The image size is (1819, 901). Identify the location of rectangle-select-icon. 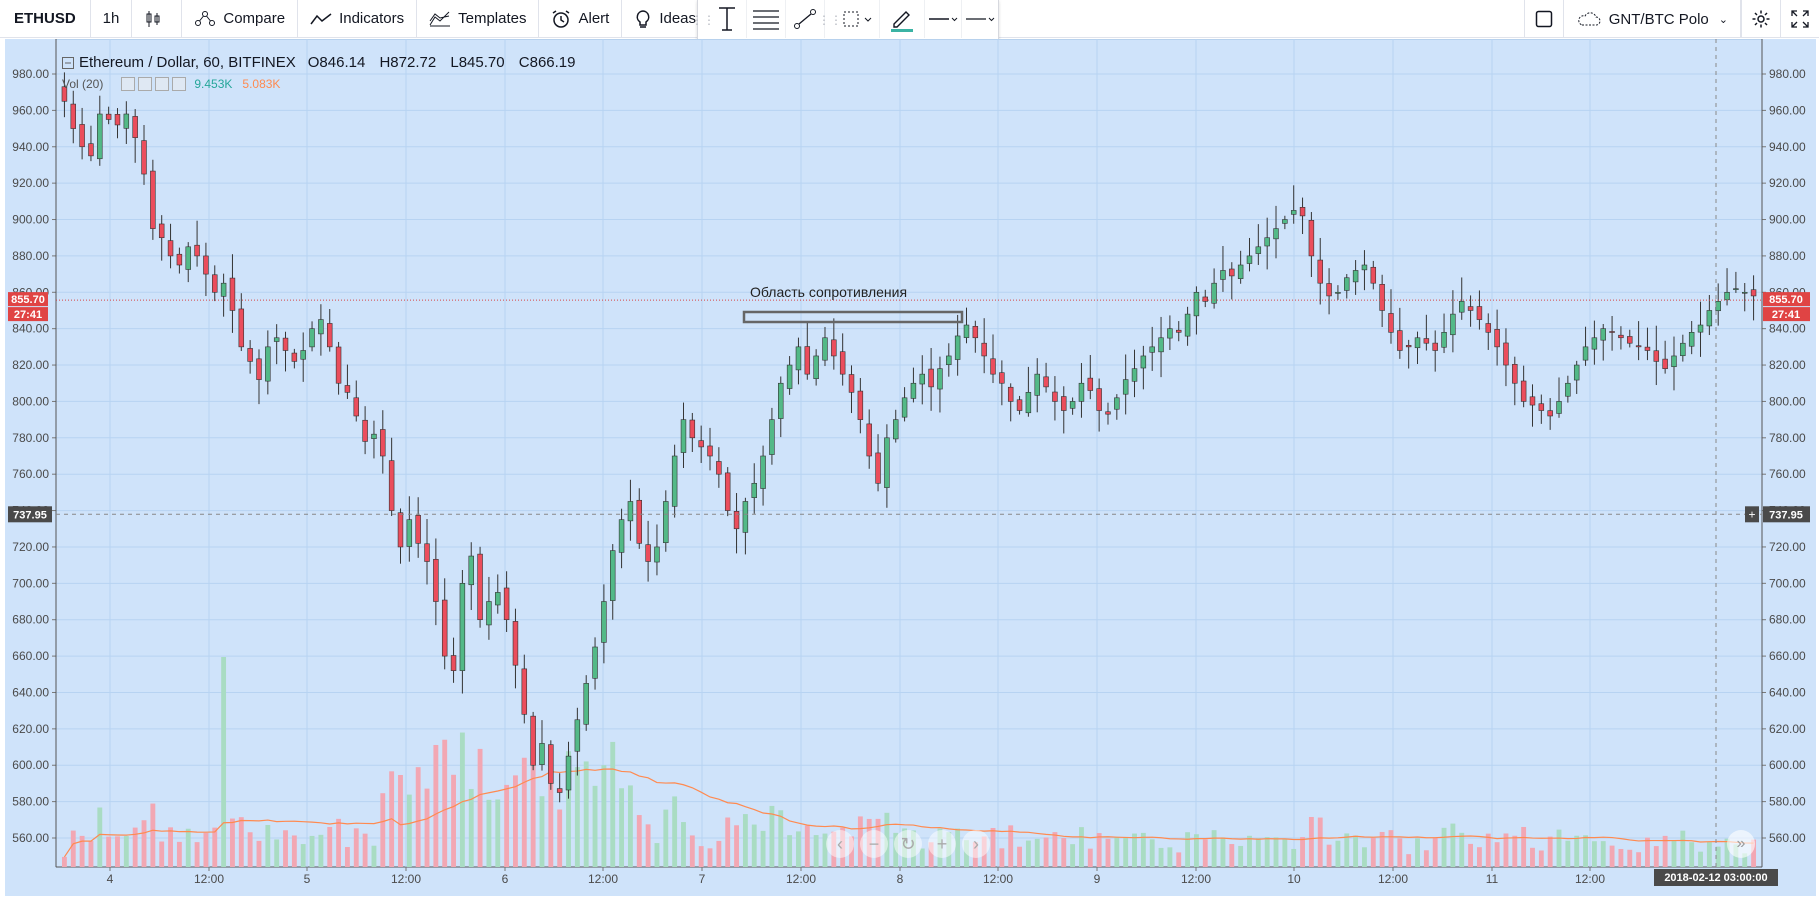
(857, 19).